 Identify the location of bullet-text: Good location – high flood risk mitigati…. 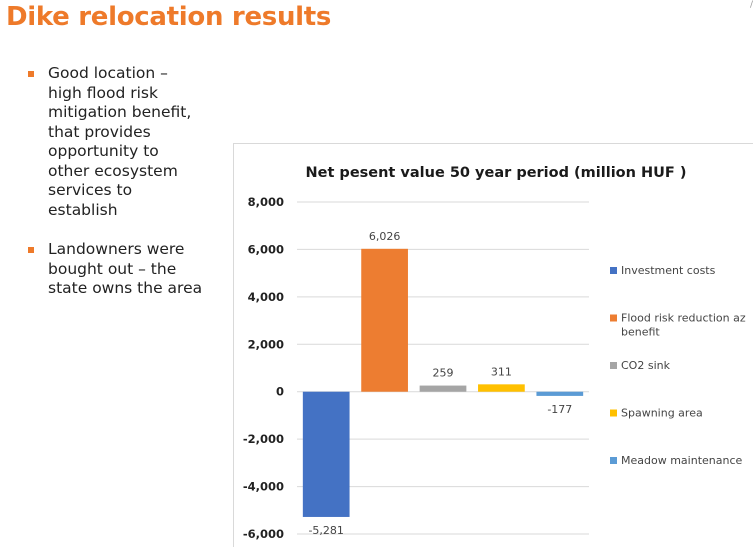
(120, 141).